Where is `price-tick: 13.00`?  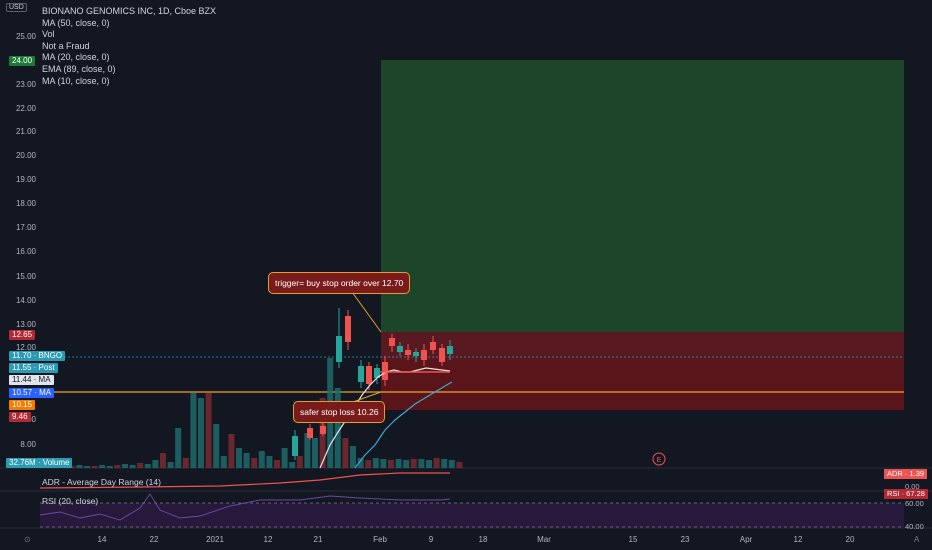
price-tick: 13.00 is located at coordinates (25, 324).